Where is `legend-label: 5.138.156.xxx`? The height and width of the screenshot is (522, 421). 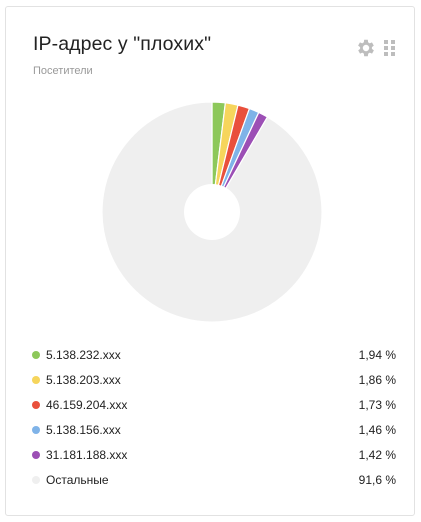
legend-label: 5.138.156.xxx is located at coordinates (83, 430).